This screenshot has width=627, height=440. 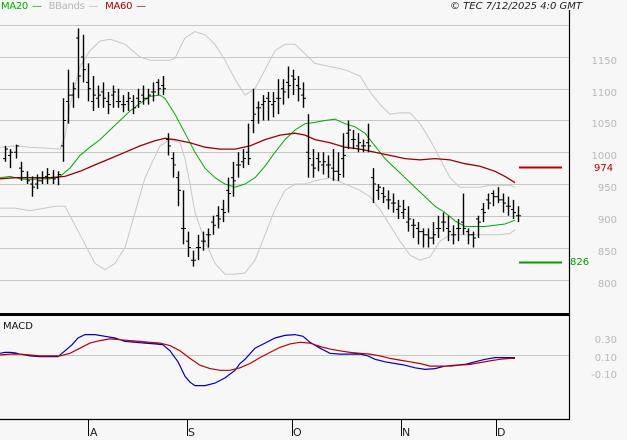 What do you see at coordinates (607, 284) in the screenshot?
I see `price-label-800: 800` at bounding box center [607, 284].